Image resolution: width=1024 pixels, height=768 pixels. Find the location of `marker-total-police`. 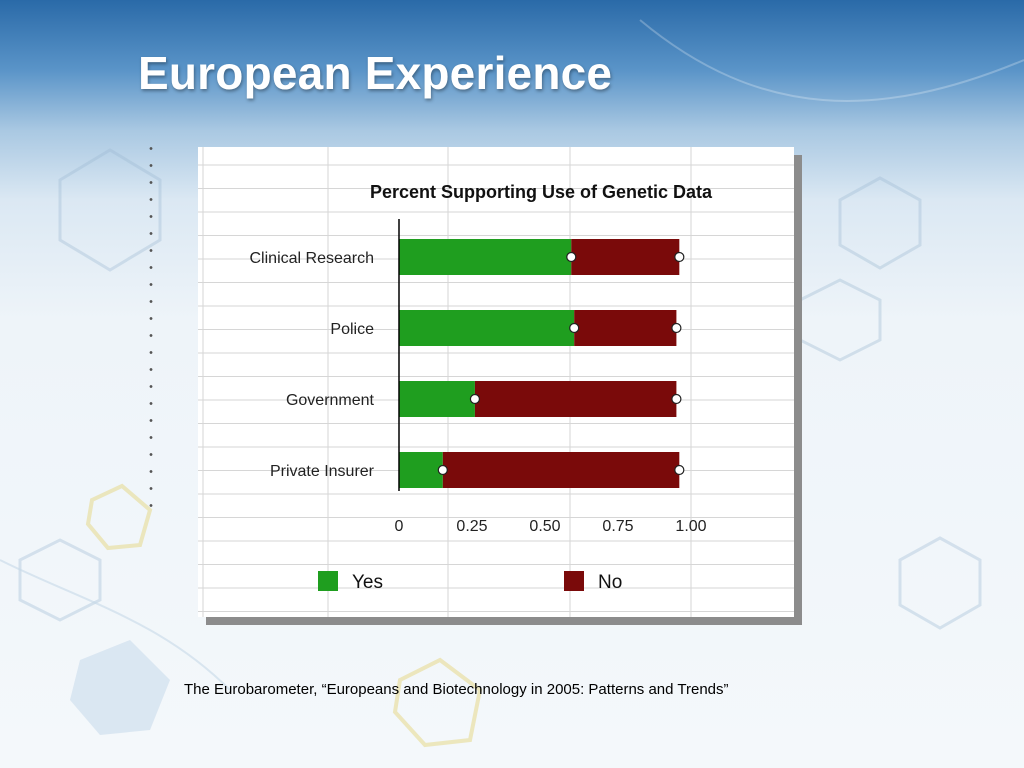

marker-total-police is located at coordinates (676, 328).